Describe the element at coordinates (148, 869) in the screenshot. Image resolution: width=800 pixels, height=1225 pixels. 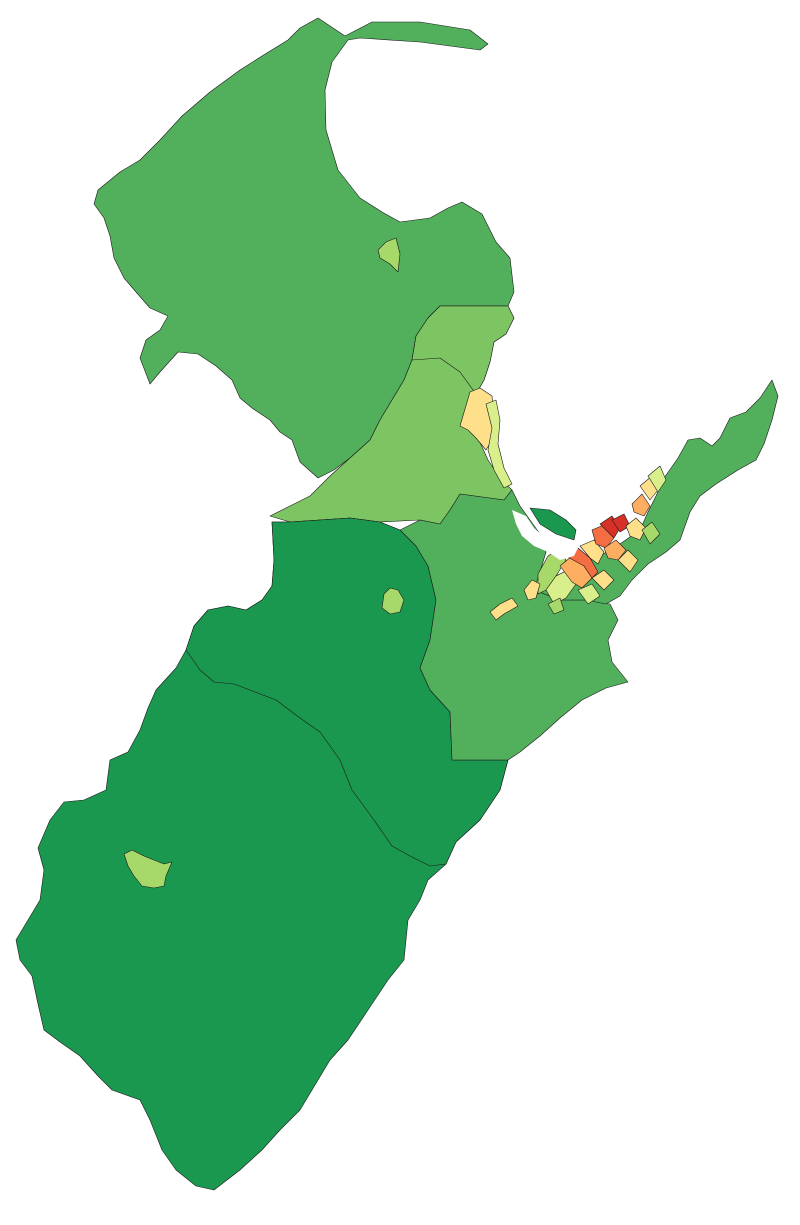
I see `region-south-town-west` at that location.